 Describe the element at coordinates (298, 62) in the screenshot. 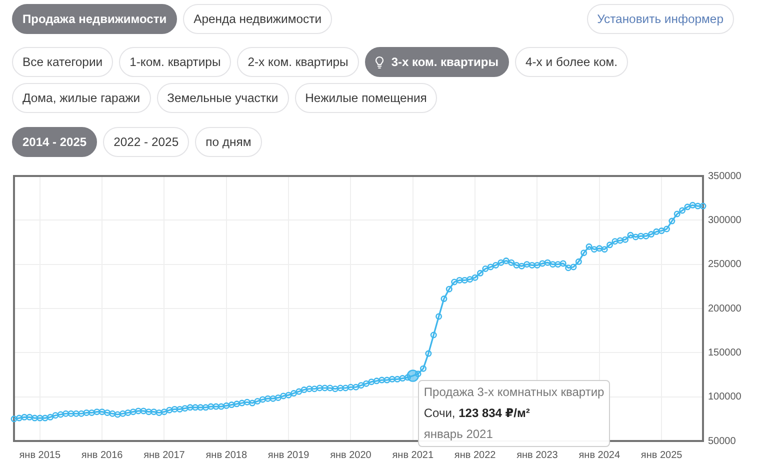

I see `filter-button: 2-х ком. квартиры` at that location.